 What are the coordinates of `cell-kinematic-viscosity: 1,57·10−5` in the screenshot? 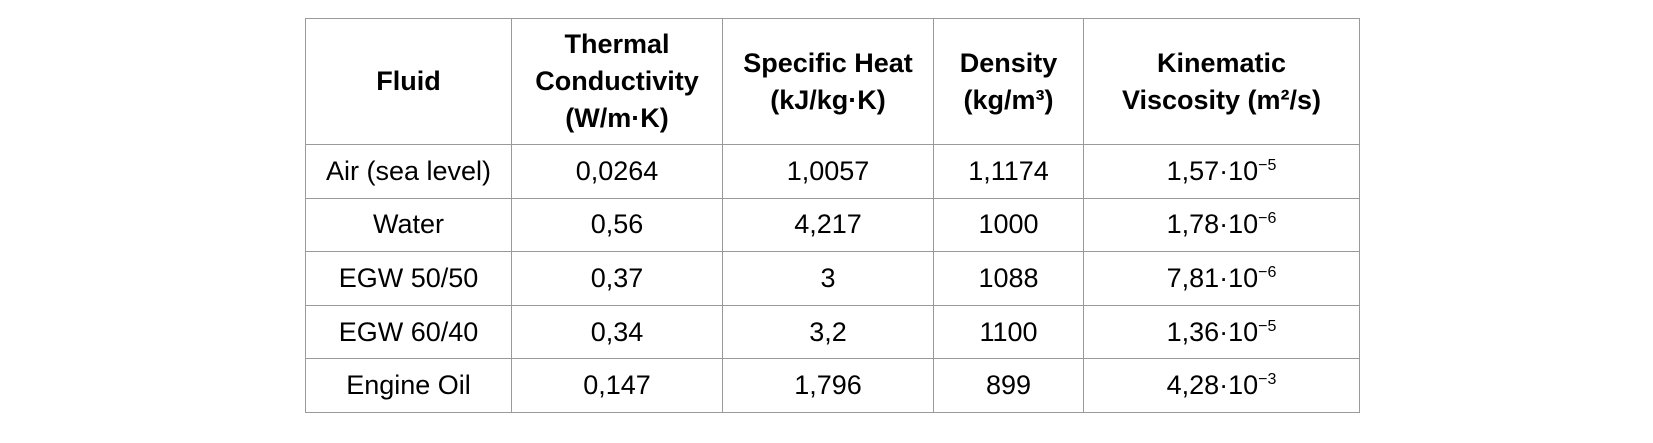 It's located at (1221, 171).